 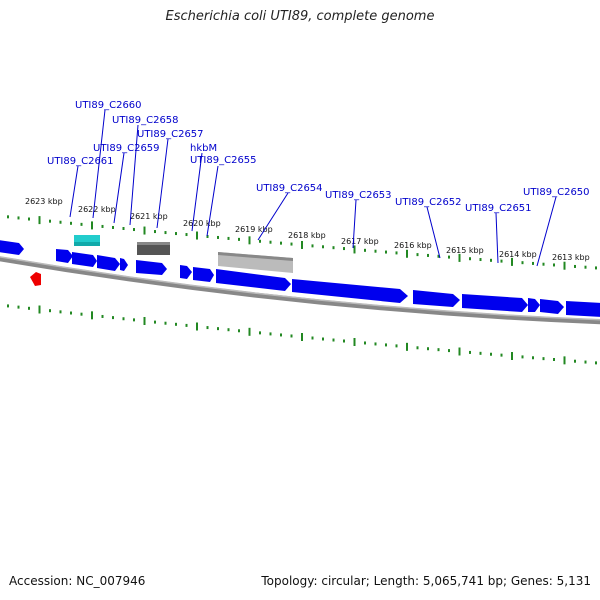 I want to click on accession-text: Accession: NC_007946, so click(x=77, y=581).